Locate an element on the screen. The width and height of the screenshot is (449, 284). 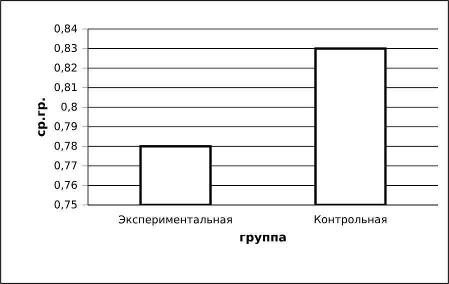
y-tick-label: 0,77 is located at coordinates (65, 165).